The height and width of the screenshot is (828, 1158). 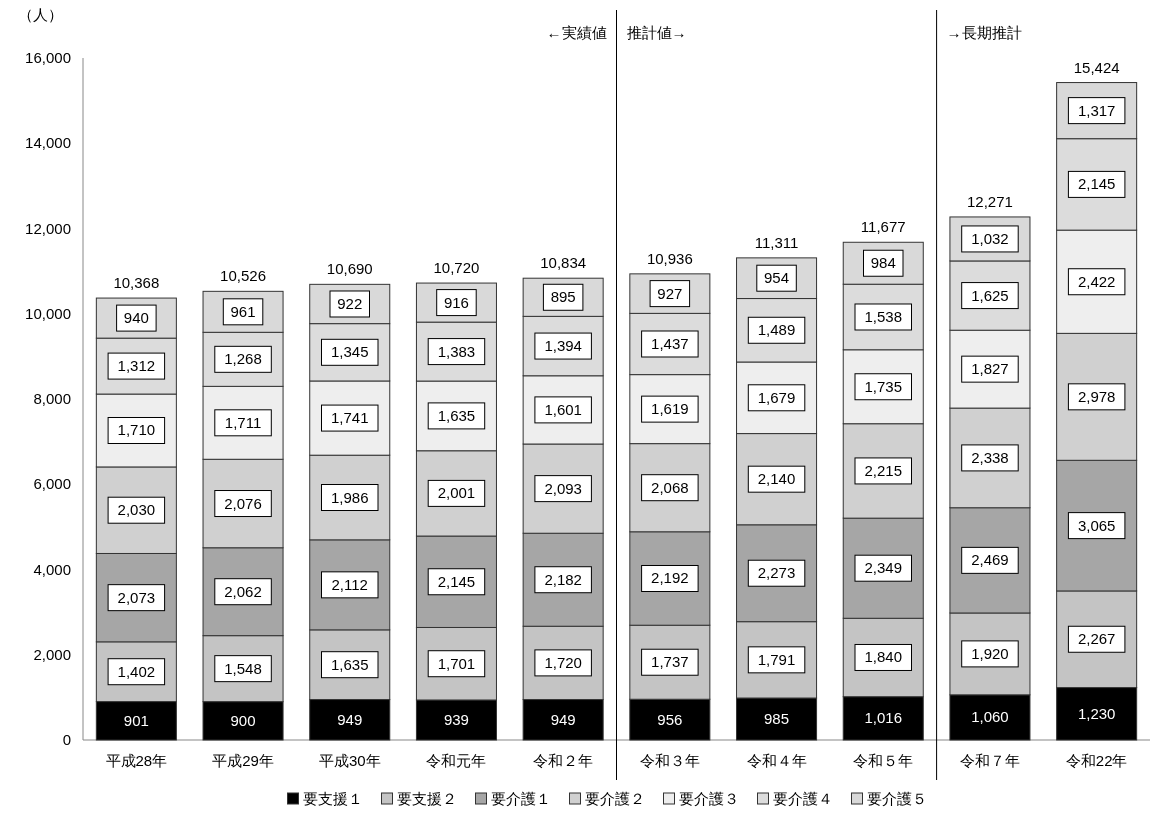 What do you see at coordinates (883, 718) in the screenshot?
I see `data-label: 1,016` at bounding box center [883, 718].